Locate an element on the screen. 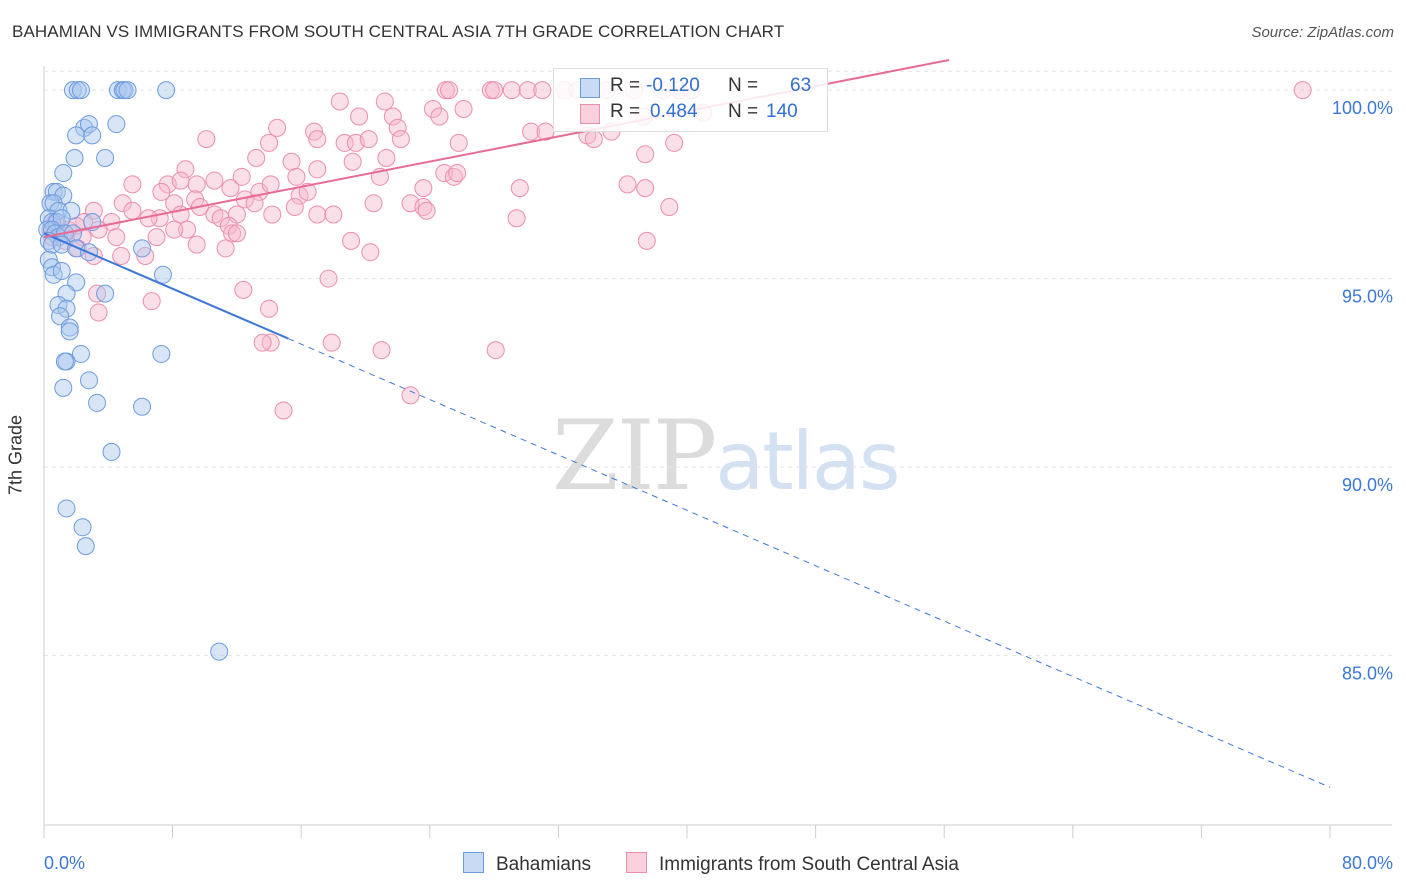 The image size is (1406, 892). watermark-atlas: atlas is located at coordinates (807, 461).